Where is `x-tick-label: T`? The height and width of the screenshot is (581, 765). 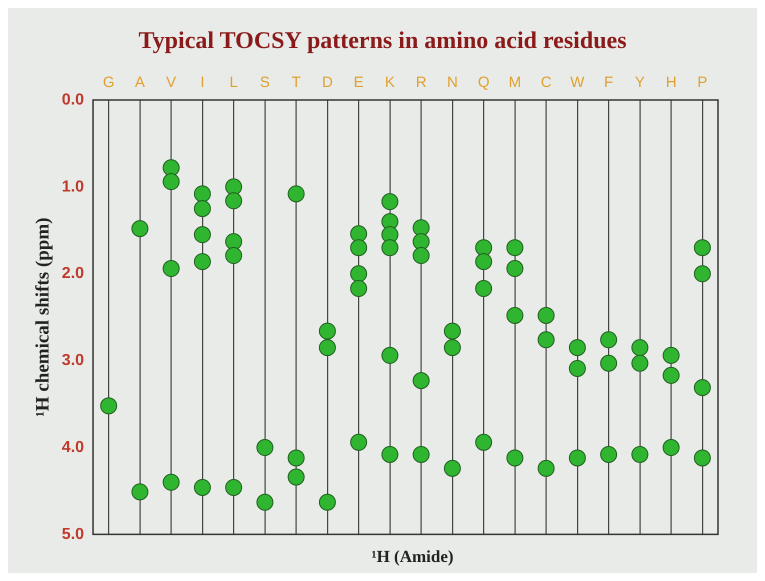
x-tick-label: T is located at coordinates (296, 83).